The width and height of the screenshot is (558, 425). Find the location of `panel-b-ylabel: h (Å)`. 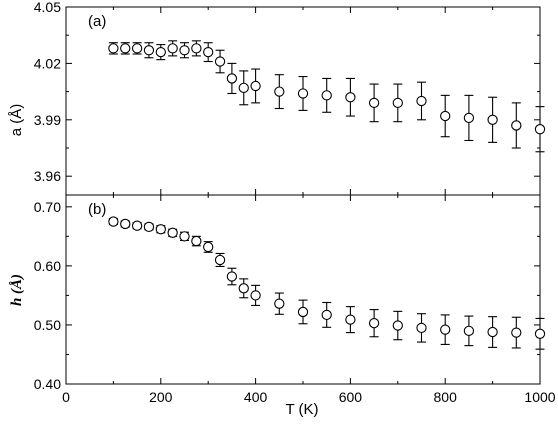

panel-b-ylabel: h (Å) is located at coordinates (17, 290).